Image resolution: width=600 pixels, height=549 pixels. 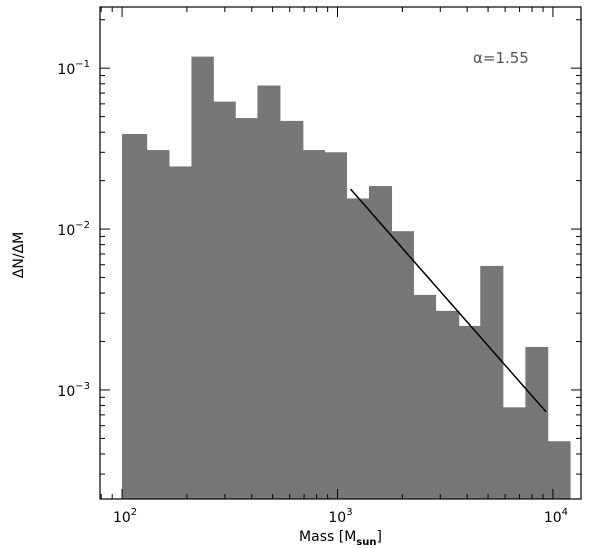 I want to click on x-tick-label: 10², so click(x=125, y=516).